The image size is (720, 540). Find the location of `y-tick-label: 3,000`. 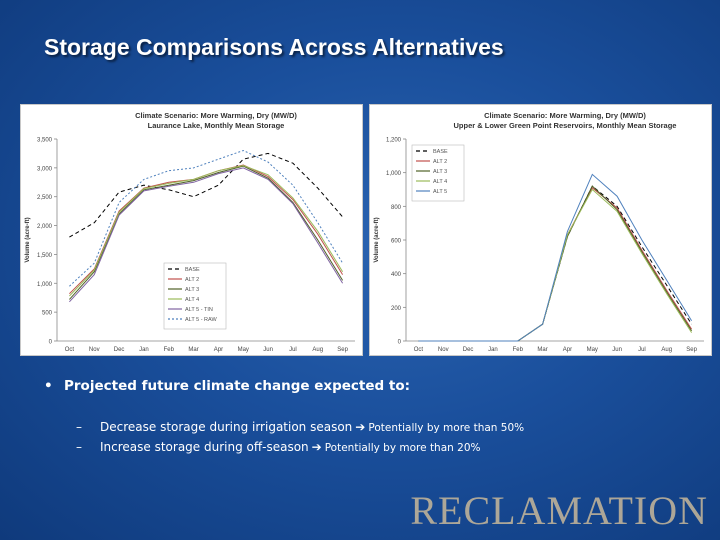

y-tick-label: 3,000 is located at coordinates (45, 169).